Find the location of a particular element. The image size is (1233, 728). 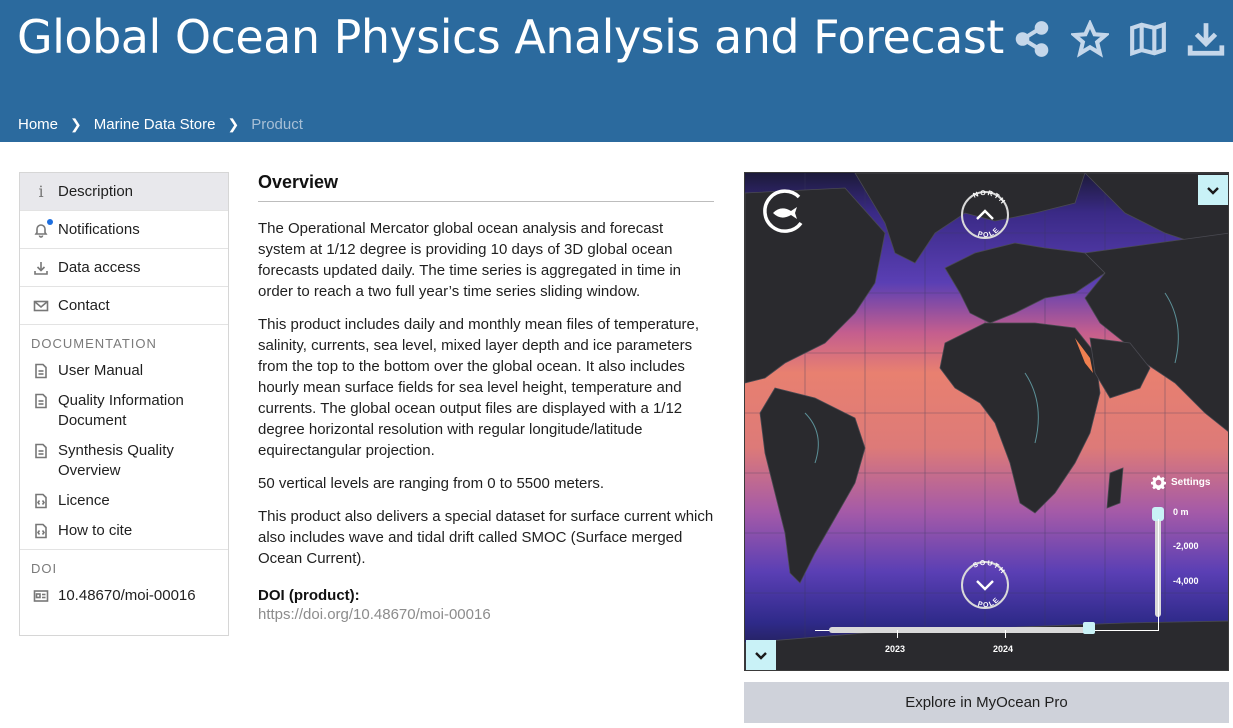

north-pole-button is located at coordinates (985, 215).